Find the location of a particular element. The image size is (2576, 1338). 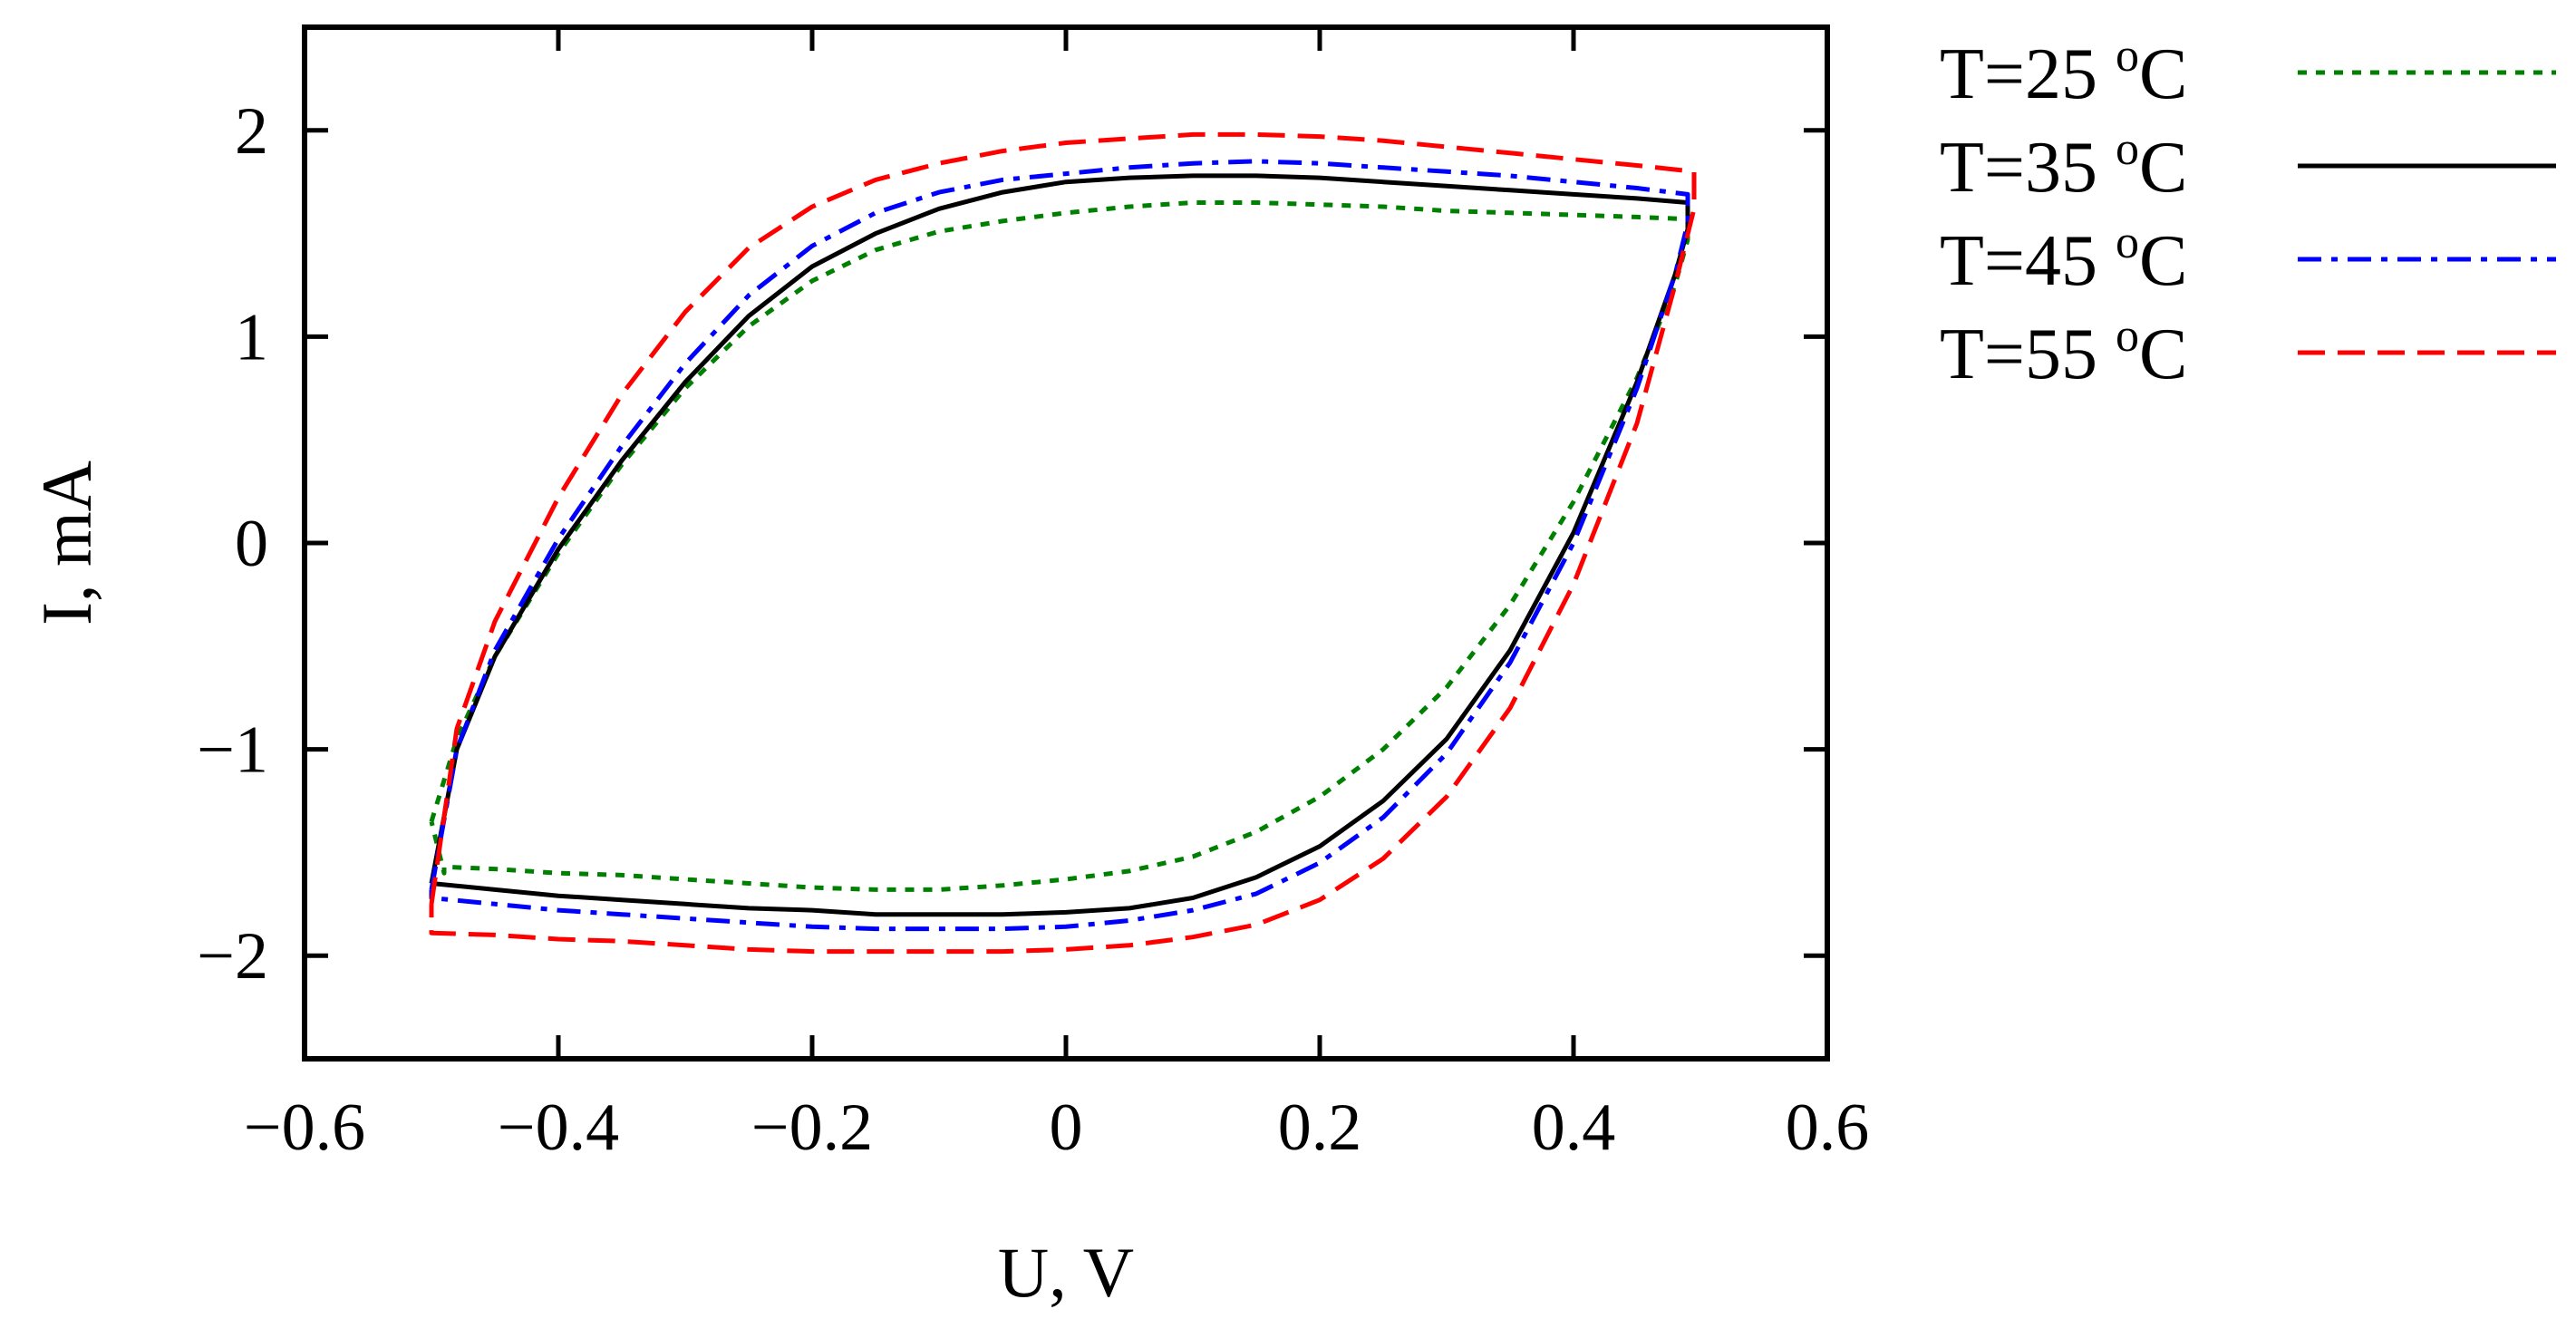

legend-label-3: T=45 oC is located at coordinates (2063, 259).